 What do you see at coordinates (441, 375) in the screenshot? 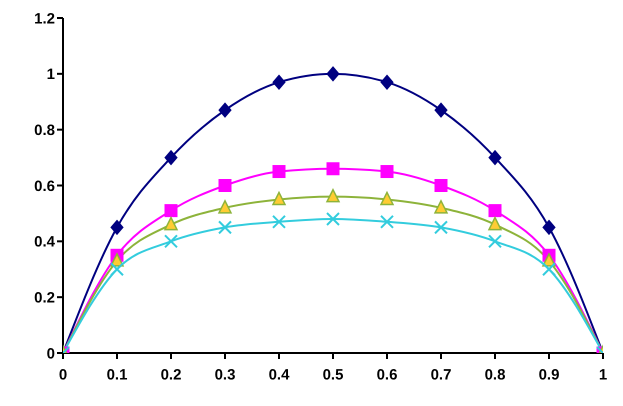
I see `x-tick-label: 0.7` at bounding box center [441, 375].